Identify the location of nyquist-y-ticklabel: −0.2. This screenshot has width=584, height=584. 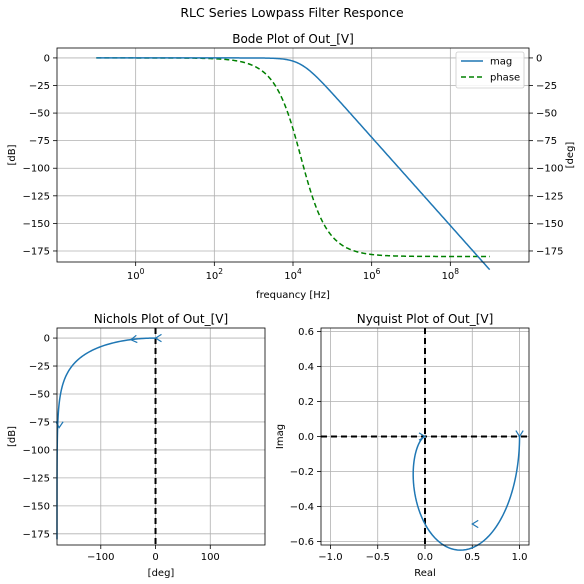
(302, 472).